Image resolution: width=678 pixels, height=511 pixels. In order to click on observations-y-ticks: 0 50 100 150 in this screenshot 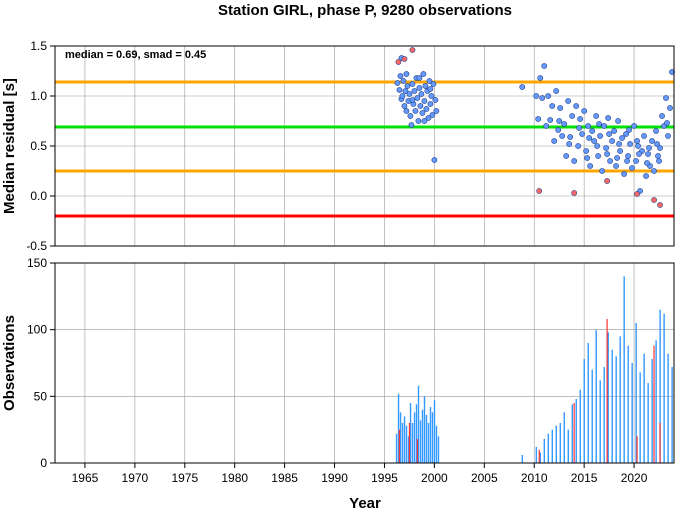, I will do `click(41, 363)`.